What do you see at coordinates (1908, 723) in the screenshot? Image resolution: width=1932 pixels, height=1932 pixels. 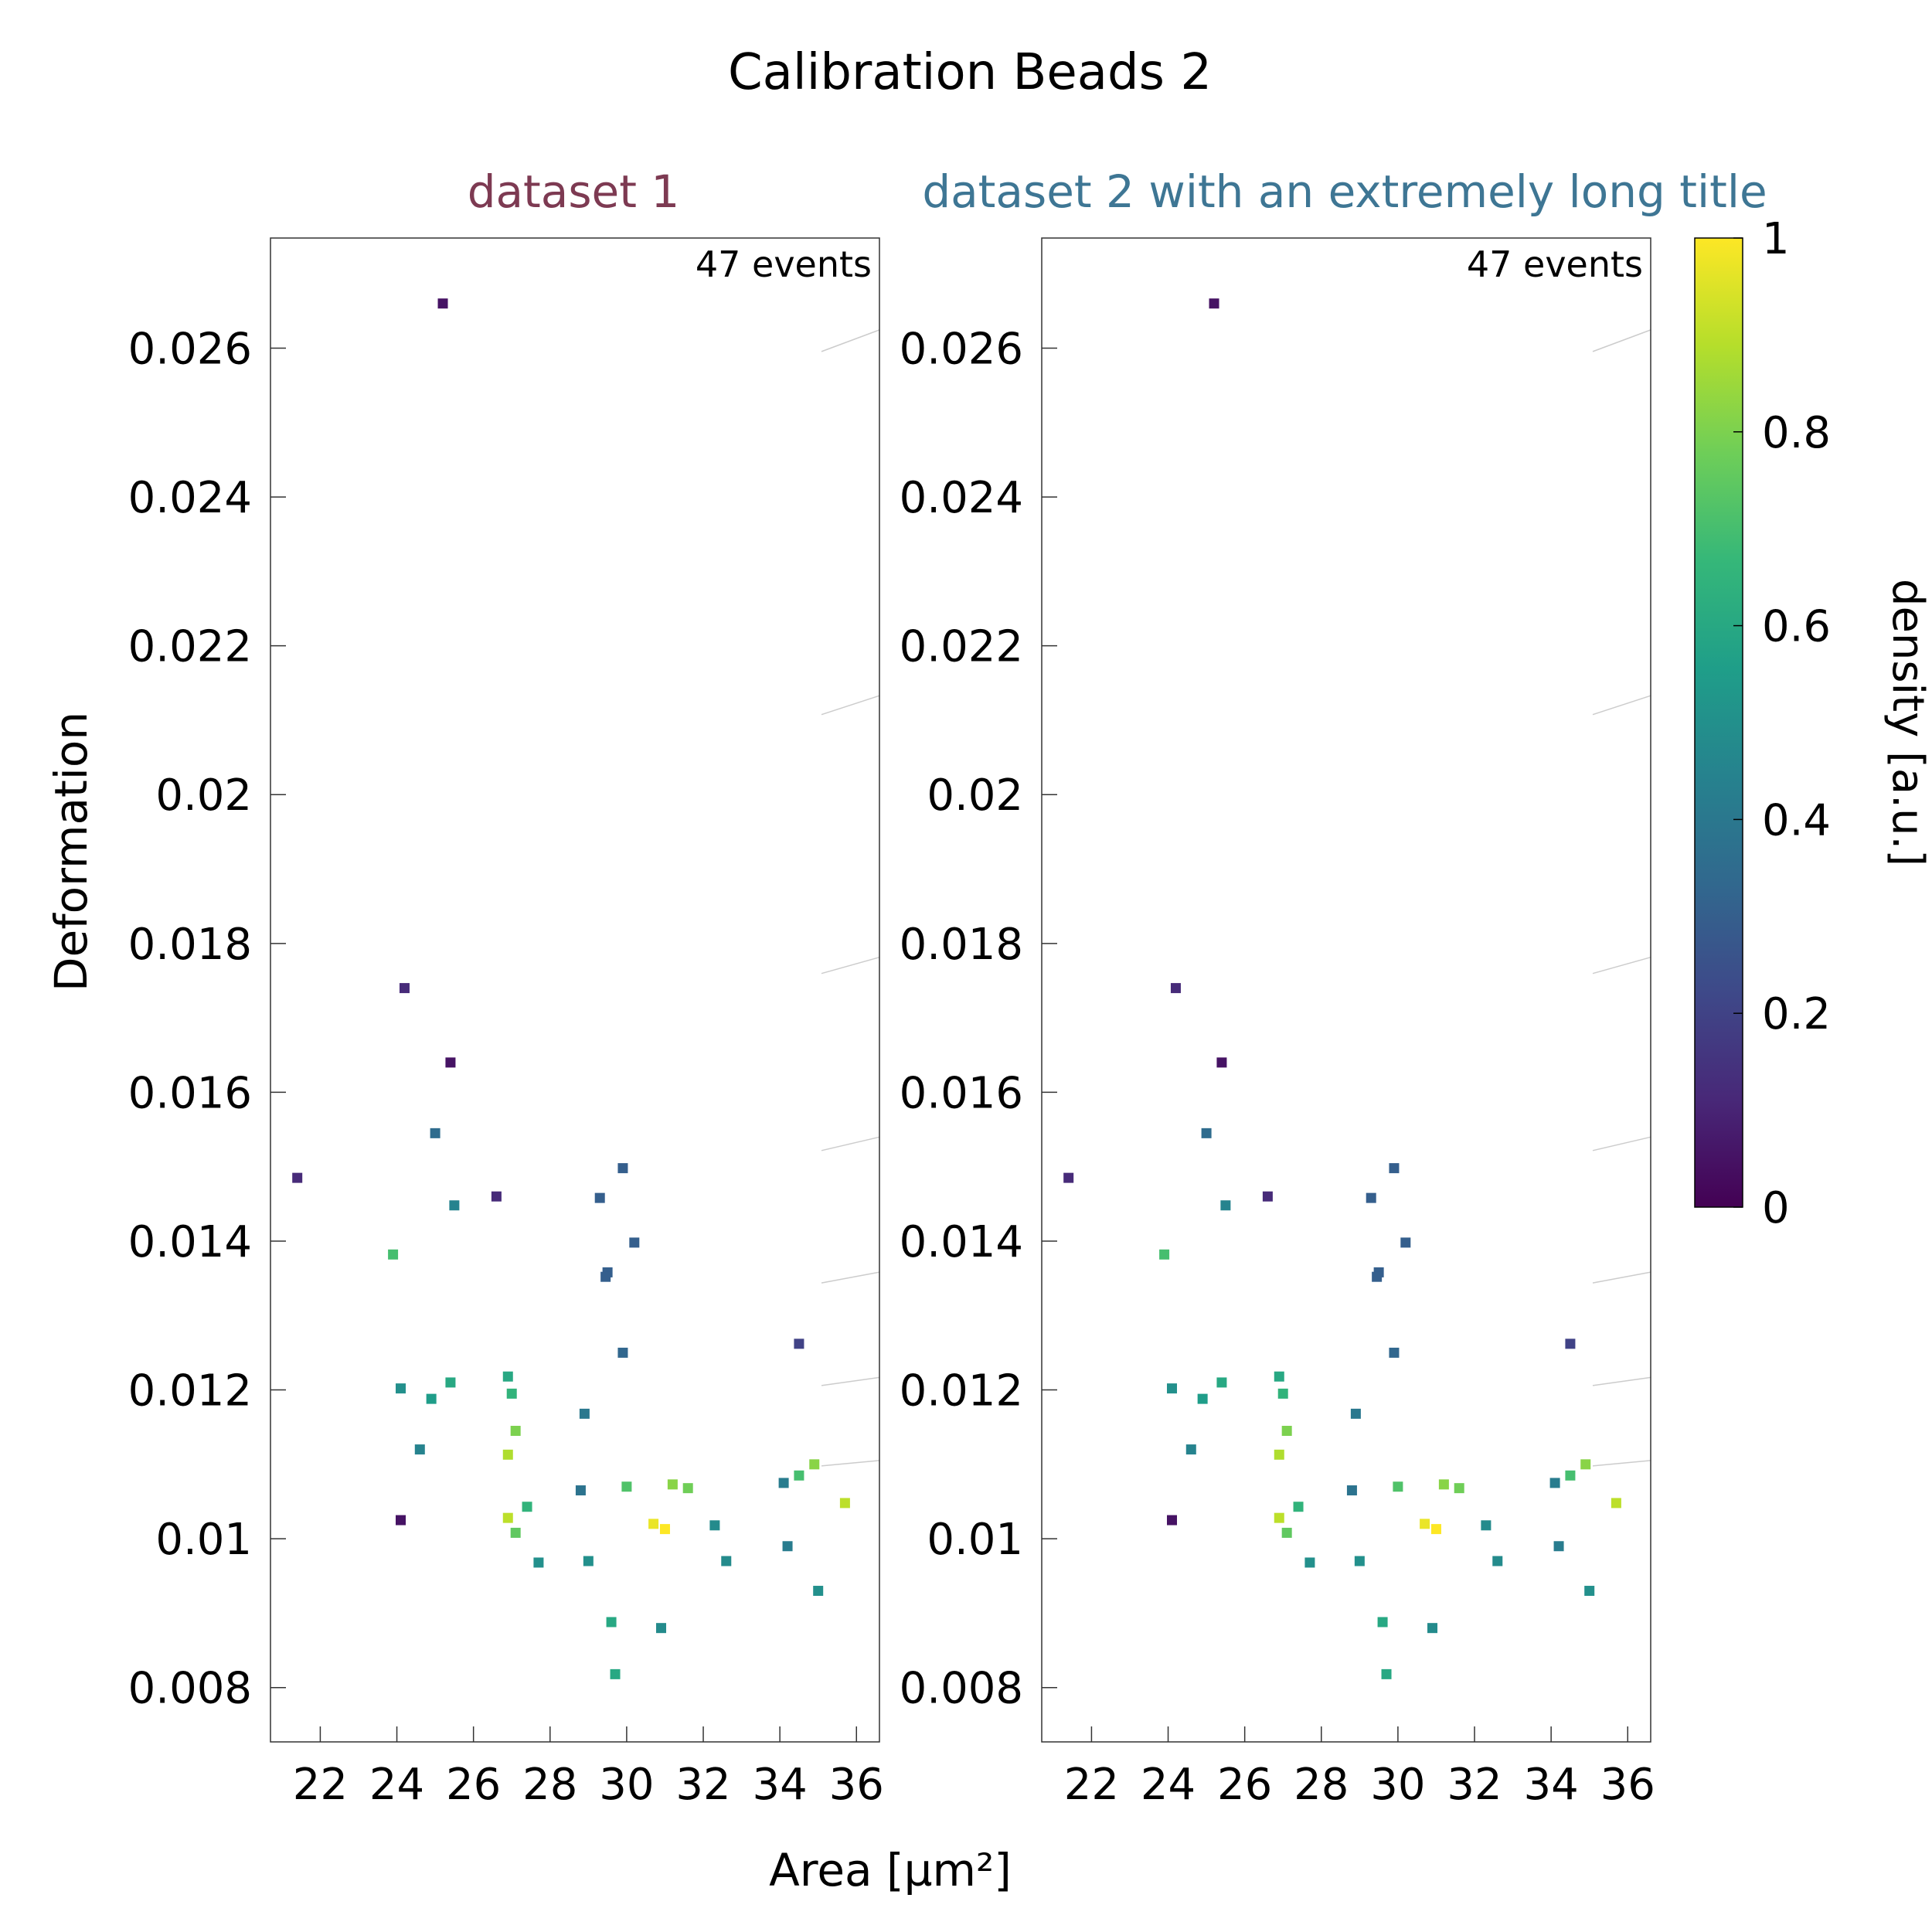 I see `colorbar-label: density [a.u.]` at bounding box center [1908, 723].